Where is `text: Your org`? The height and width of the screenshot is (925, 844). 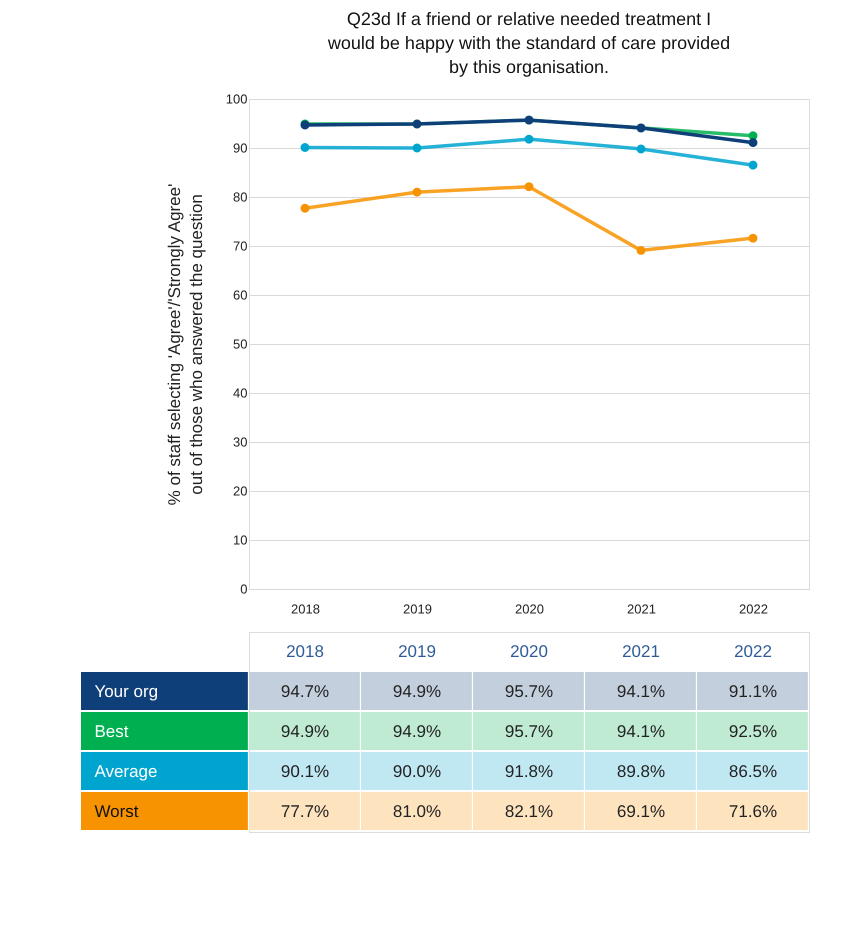
text: Your org is located at coordinates (126, 691).